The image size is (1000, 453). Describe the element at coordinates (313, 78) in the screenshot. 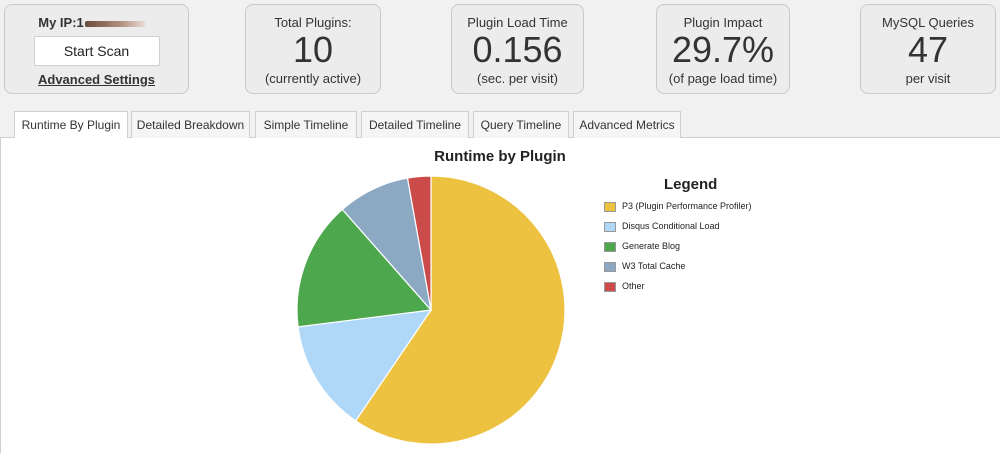

I see `stat-subtitle: (currently active)` at that location.